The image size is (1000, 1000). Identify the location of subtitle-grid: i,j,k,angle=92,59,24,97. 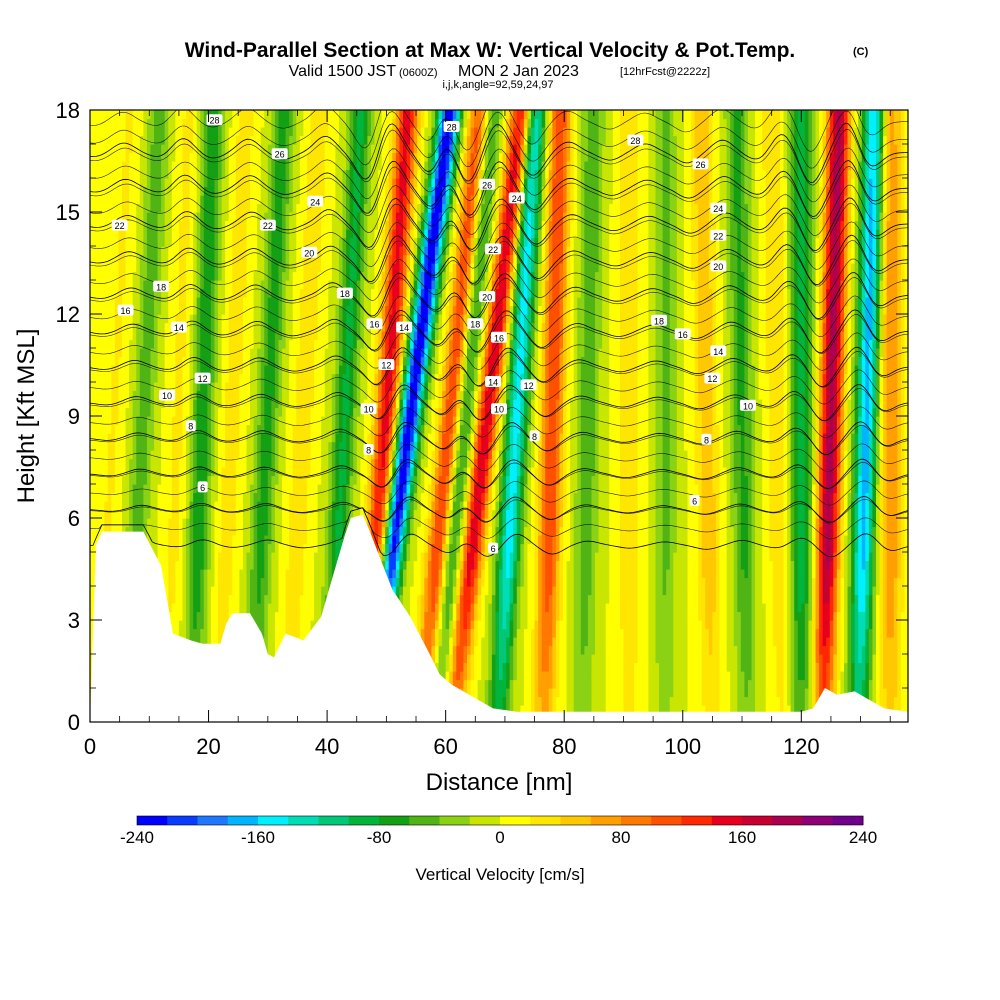
(497, 85).